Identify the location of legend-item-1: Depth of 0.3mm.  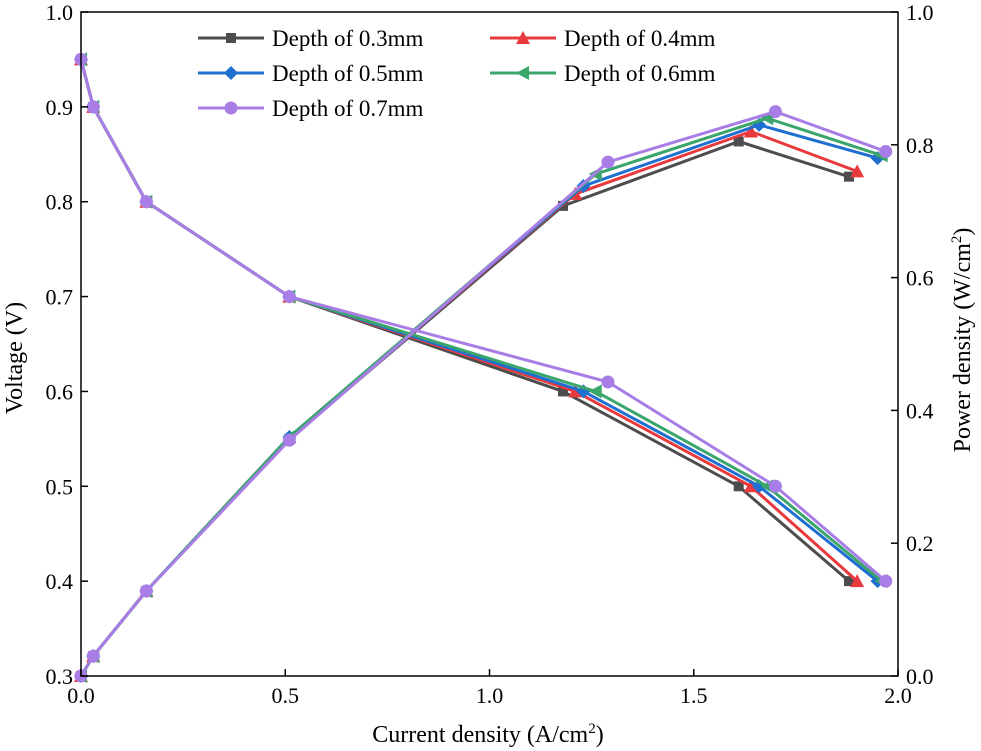
(311, 38).